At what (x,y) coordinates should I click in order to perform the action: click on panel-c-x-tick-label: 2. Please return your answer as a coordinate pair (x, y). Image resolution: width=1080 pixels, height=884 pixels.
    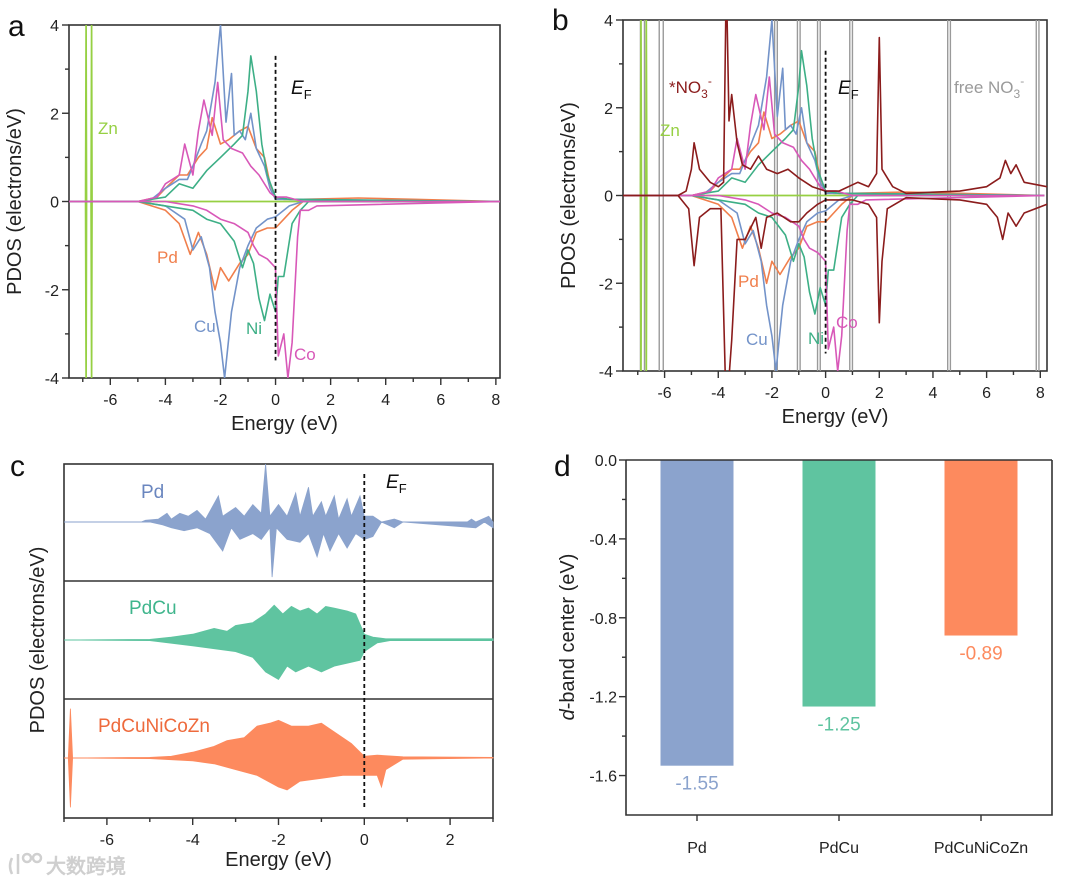
    Looking at the image, I should click on (450, 840).